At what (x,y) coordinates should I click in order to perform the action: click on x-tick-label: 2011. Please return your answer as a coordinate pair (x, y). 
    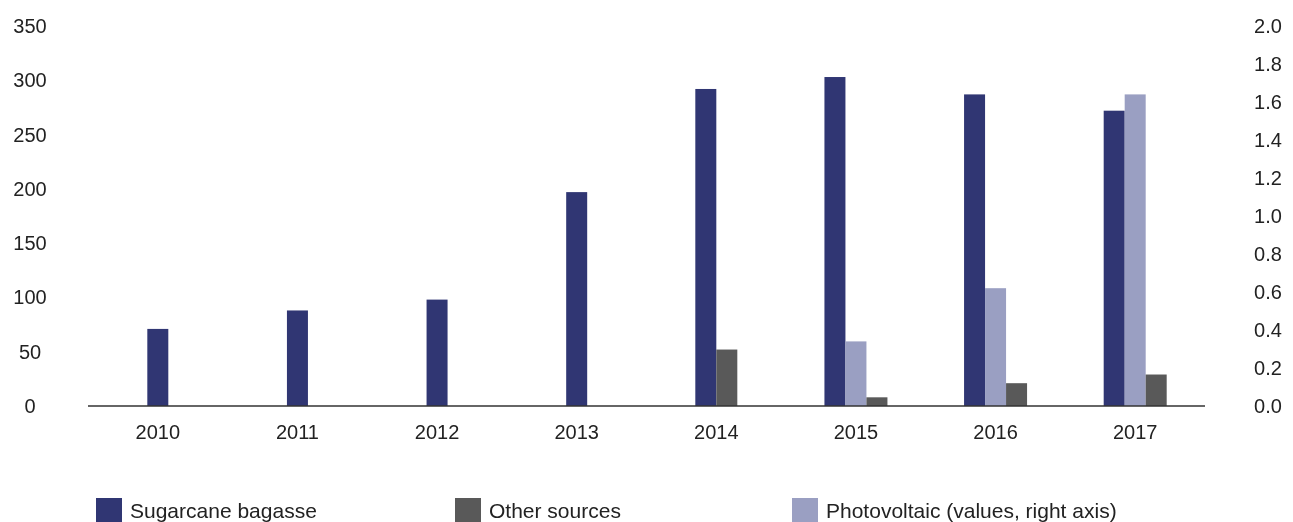
    Looking at the image, I should click on (297, 432).